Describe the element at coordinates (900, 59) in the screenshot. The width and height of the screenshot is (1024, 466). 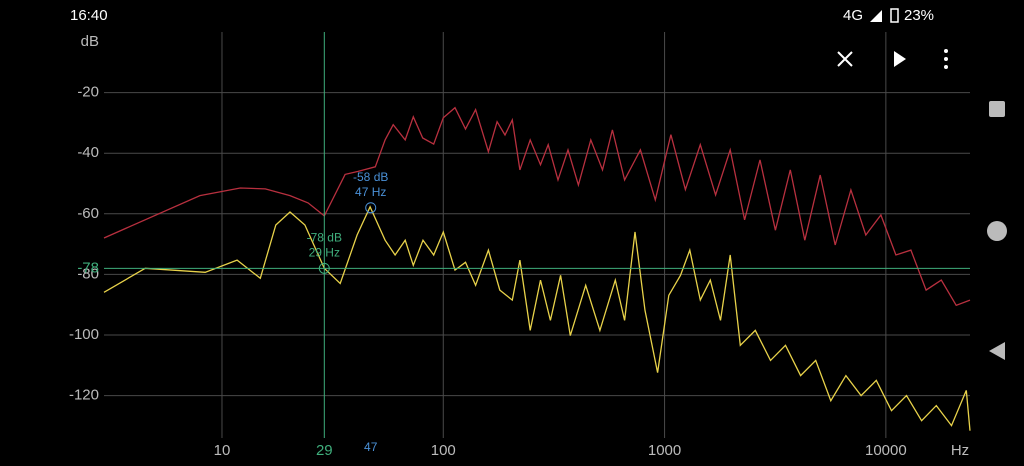
I see `play-button` at that location.